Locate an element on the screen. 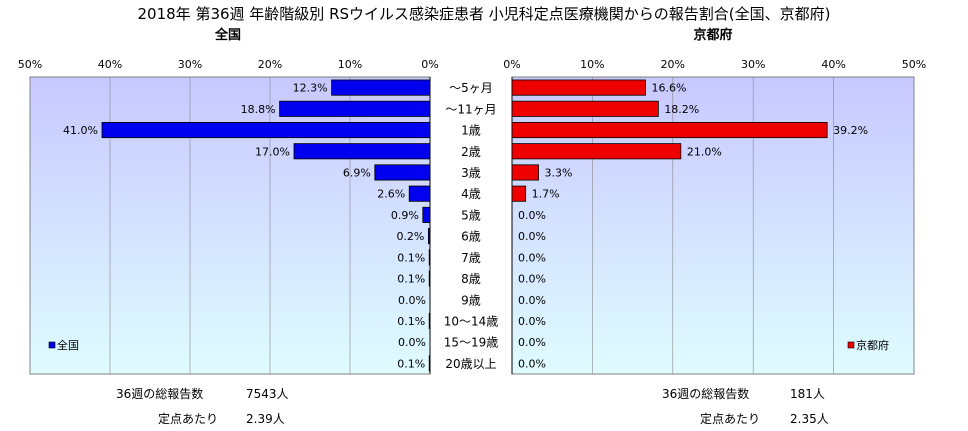 The height and width of the screenshot is (431, 968). data-label-left: 2.6% is located at coordinates (391, 194).